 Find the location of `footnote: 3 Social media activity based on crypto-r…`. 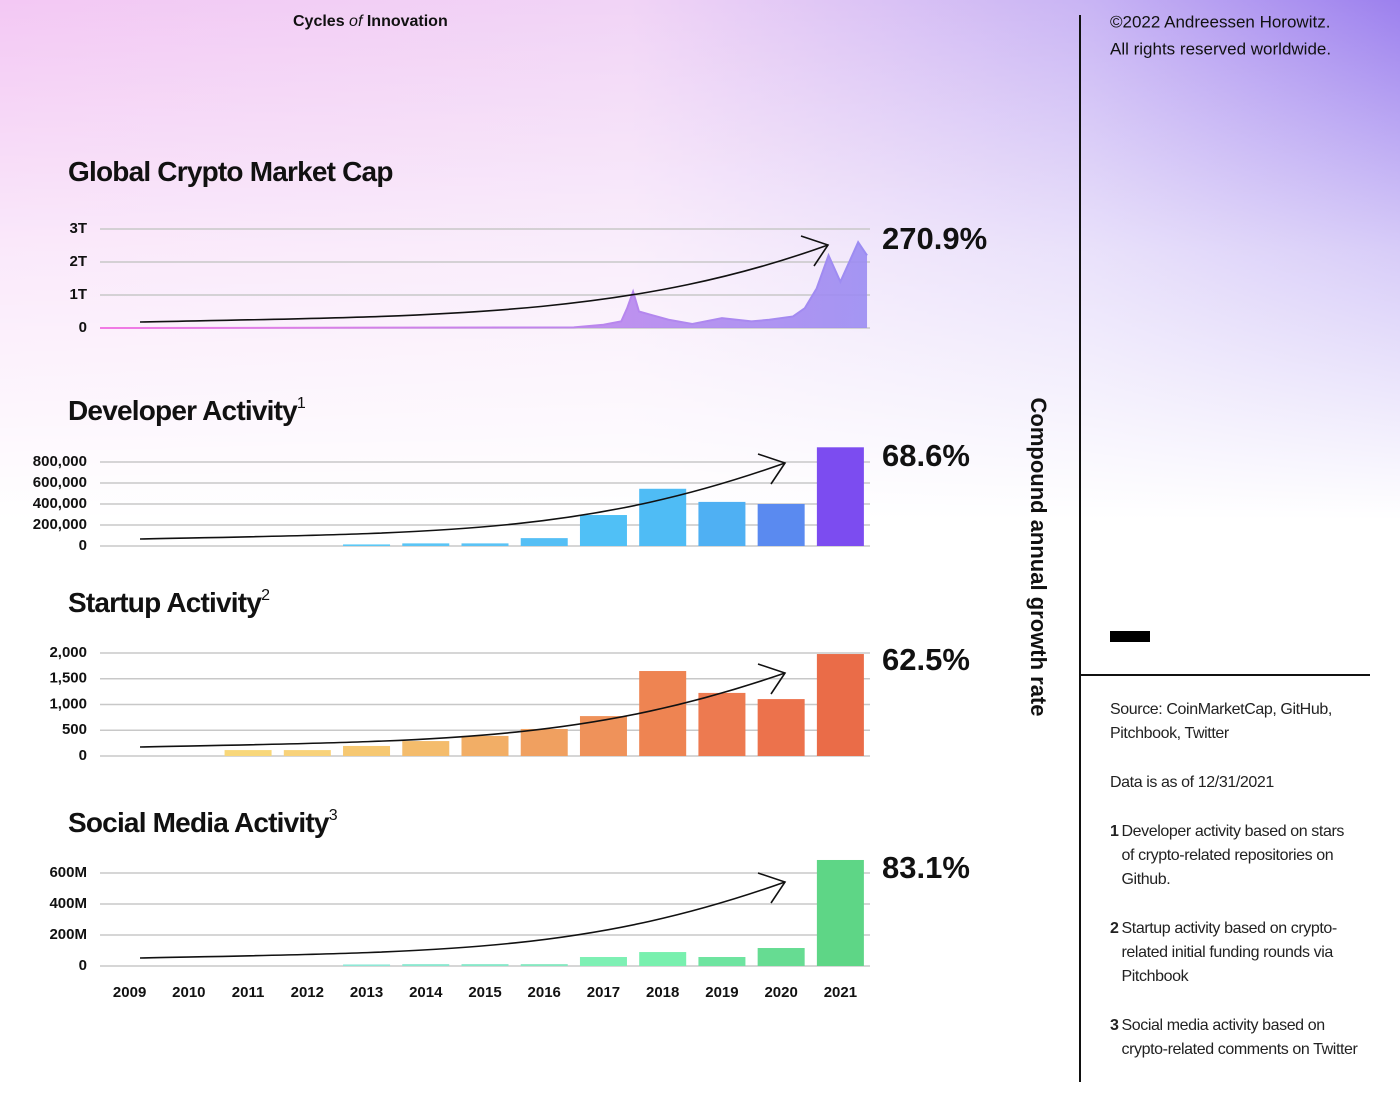

footnote: 3 Social media activity based on crypto-r… is located at coordinates (1235, 1038).